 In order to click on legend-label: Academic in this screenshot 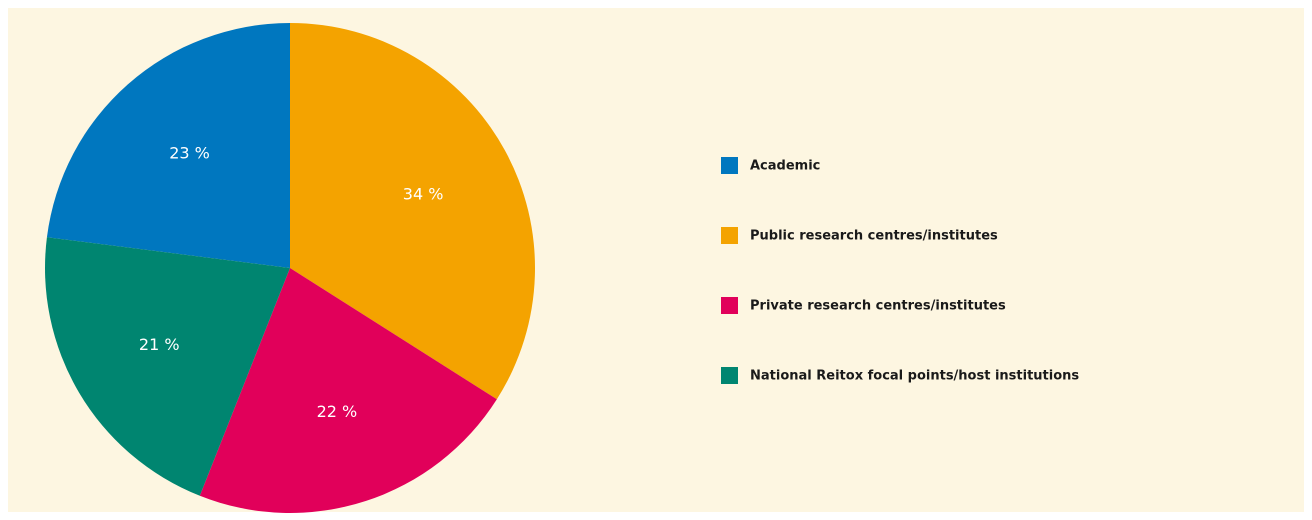, I will do `click(785, 166)`.